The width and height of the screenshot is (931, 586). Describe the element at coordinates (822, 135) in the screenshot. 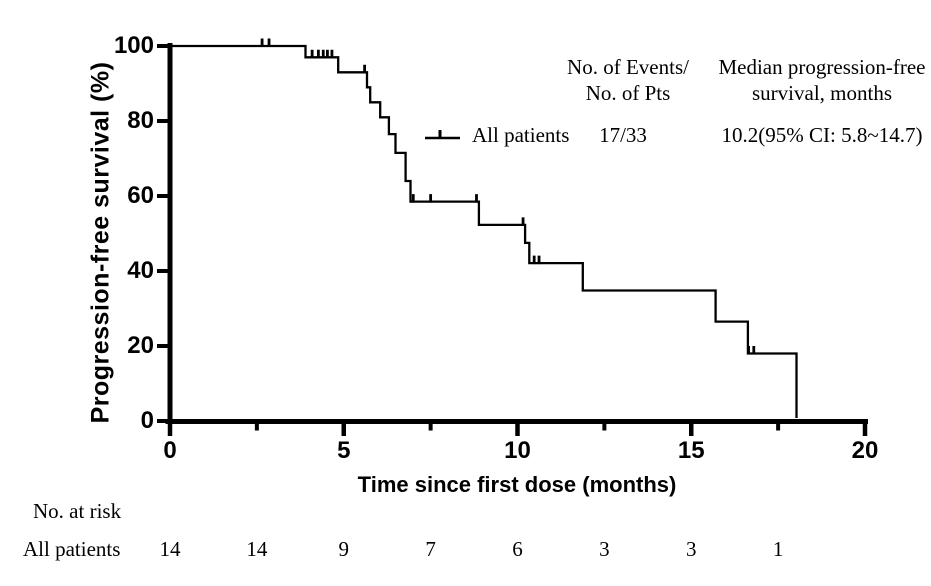

I see `legend-median-value: 10.2(95% CI: 5.8~14.7)` at that location.